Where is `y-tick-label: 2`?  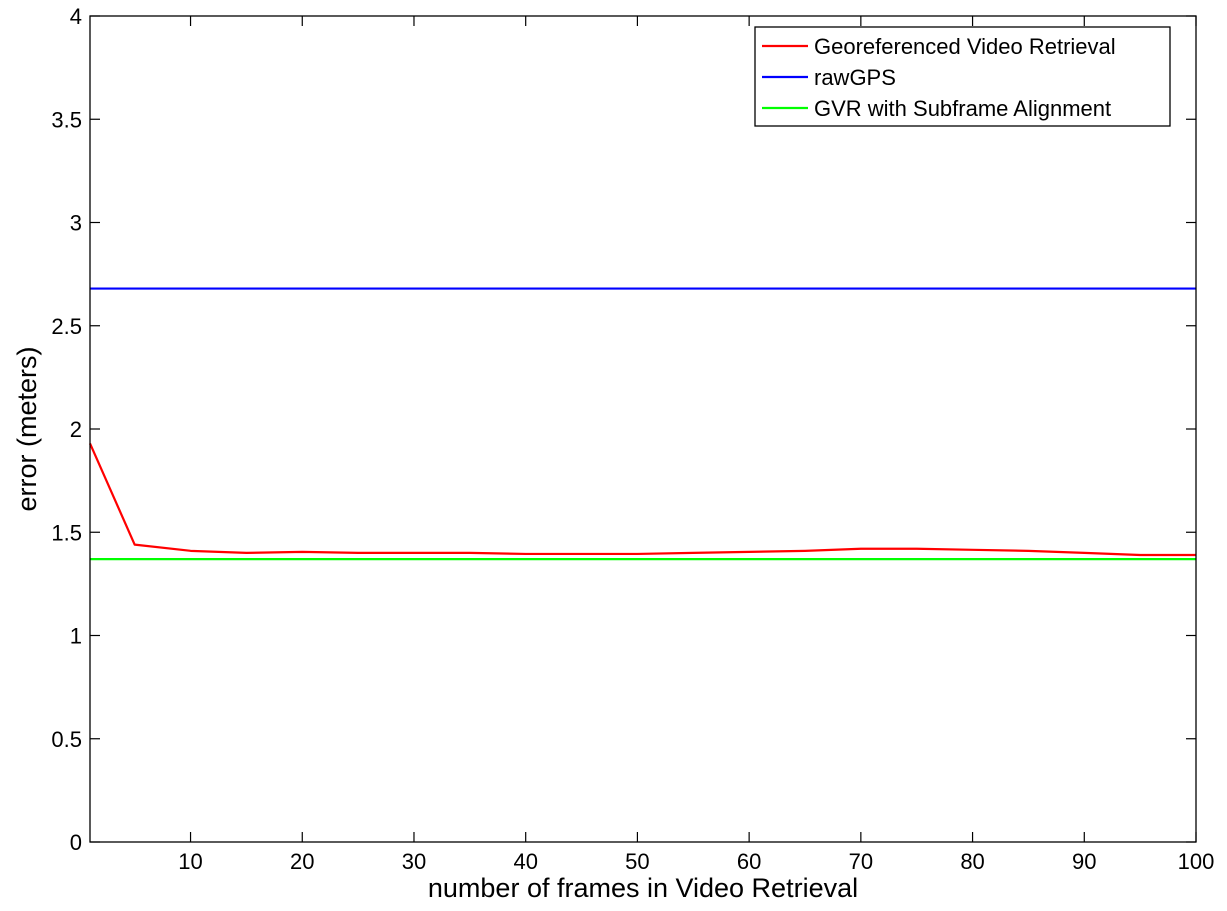 y-tick-label: 2 is located at coordinates (76, 429).